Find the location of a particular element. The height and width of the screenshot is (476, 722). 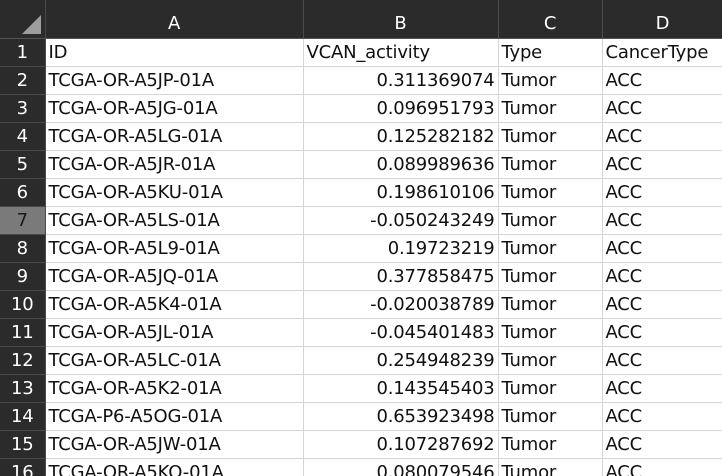

table-row: 1 ID VCAN_activity Type CancerType is located at coordinates (361, 52).